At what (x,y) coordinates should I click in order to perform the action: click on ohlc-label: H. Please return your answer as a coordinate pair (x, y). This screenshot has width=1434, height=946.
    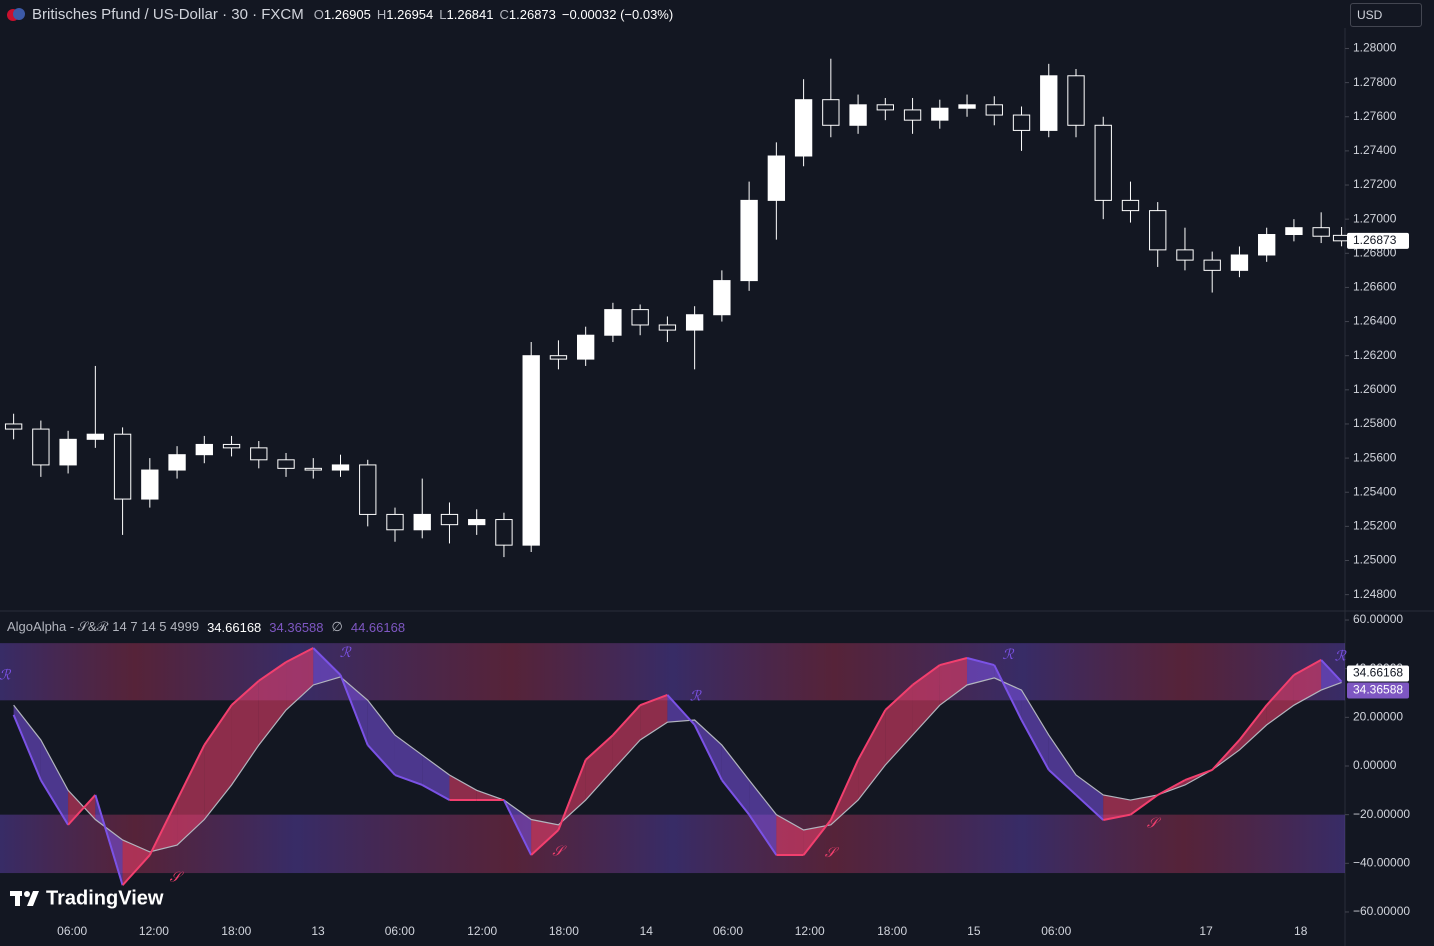
    Looking at the image, I should click on (381, 14).